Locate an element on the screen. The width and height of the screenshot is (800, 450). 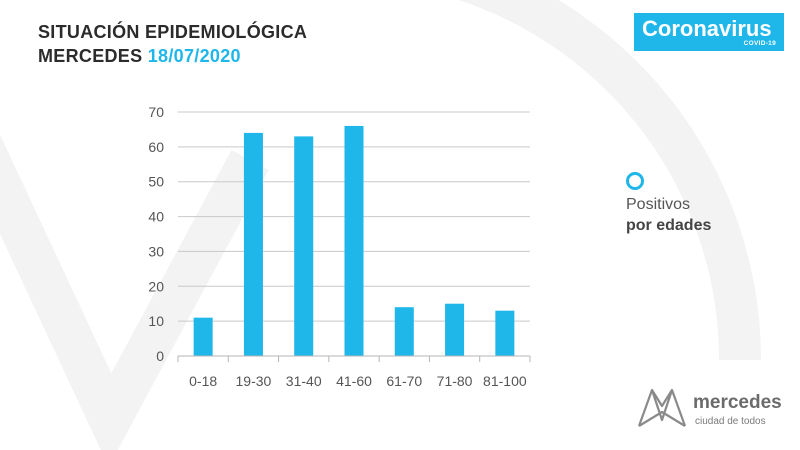
legend-label-line2: por edades is located at coordinates (669, 225).